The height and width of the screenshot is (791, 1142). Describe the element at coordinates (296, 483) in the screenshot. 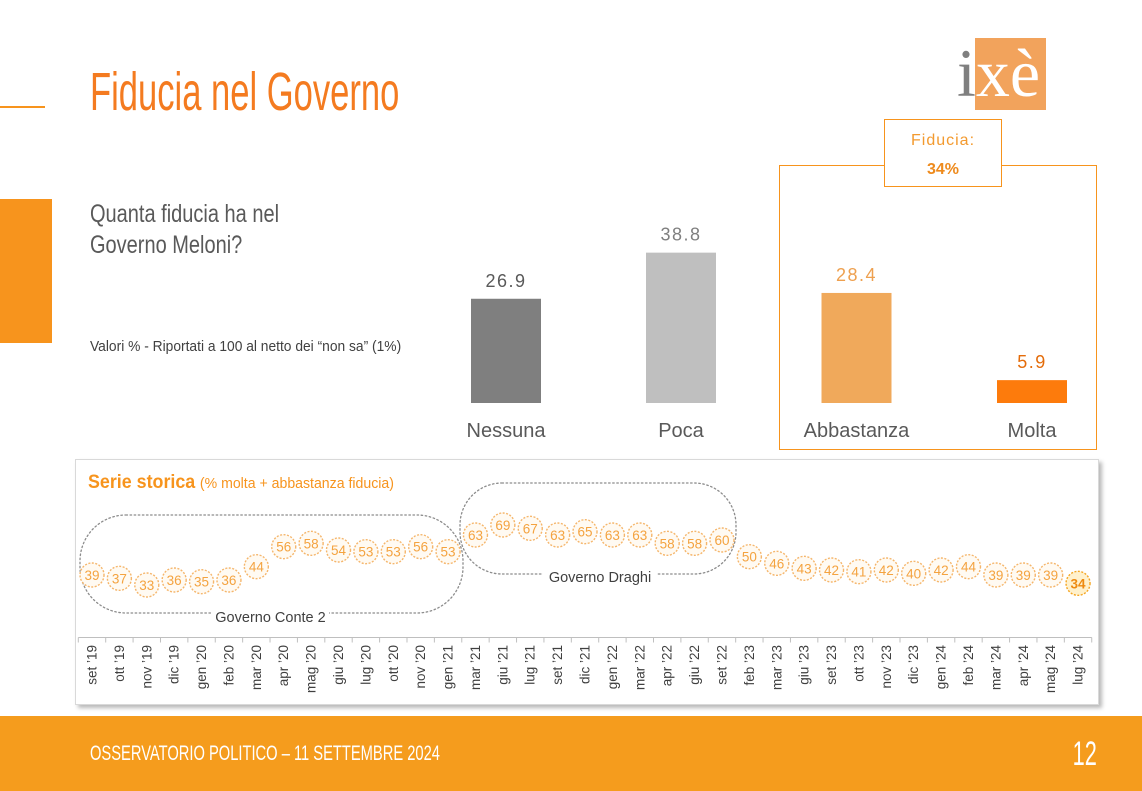

I see `series-subtitle: (% molta + abbastanza fiducia)` at that location.